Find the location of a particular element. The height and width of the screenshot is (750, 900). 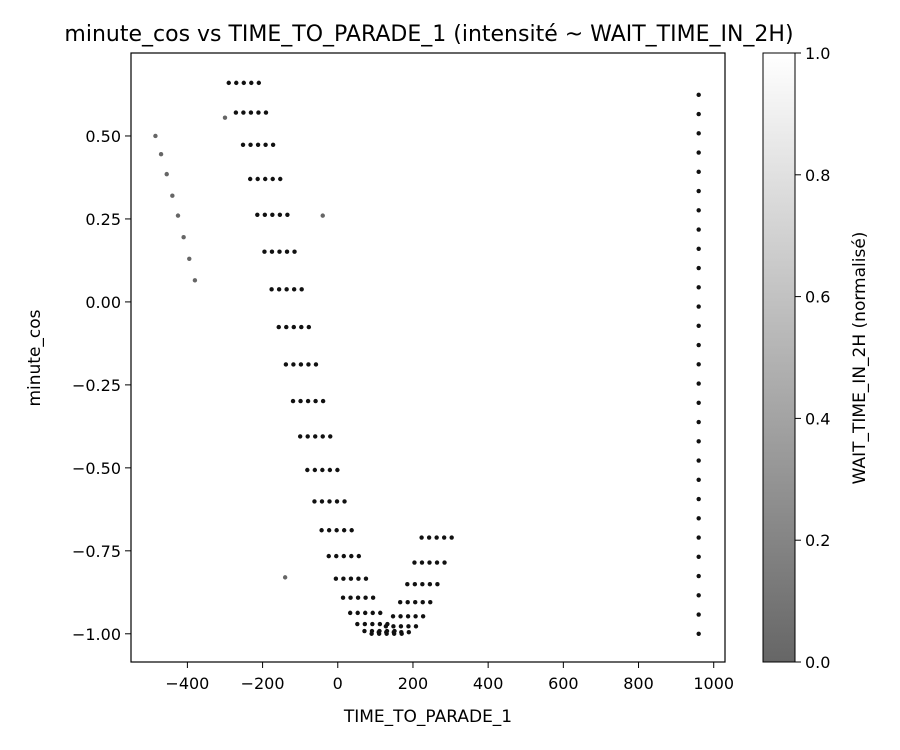

y-tick-label: −1.00 is located at coordinates (96, 634).